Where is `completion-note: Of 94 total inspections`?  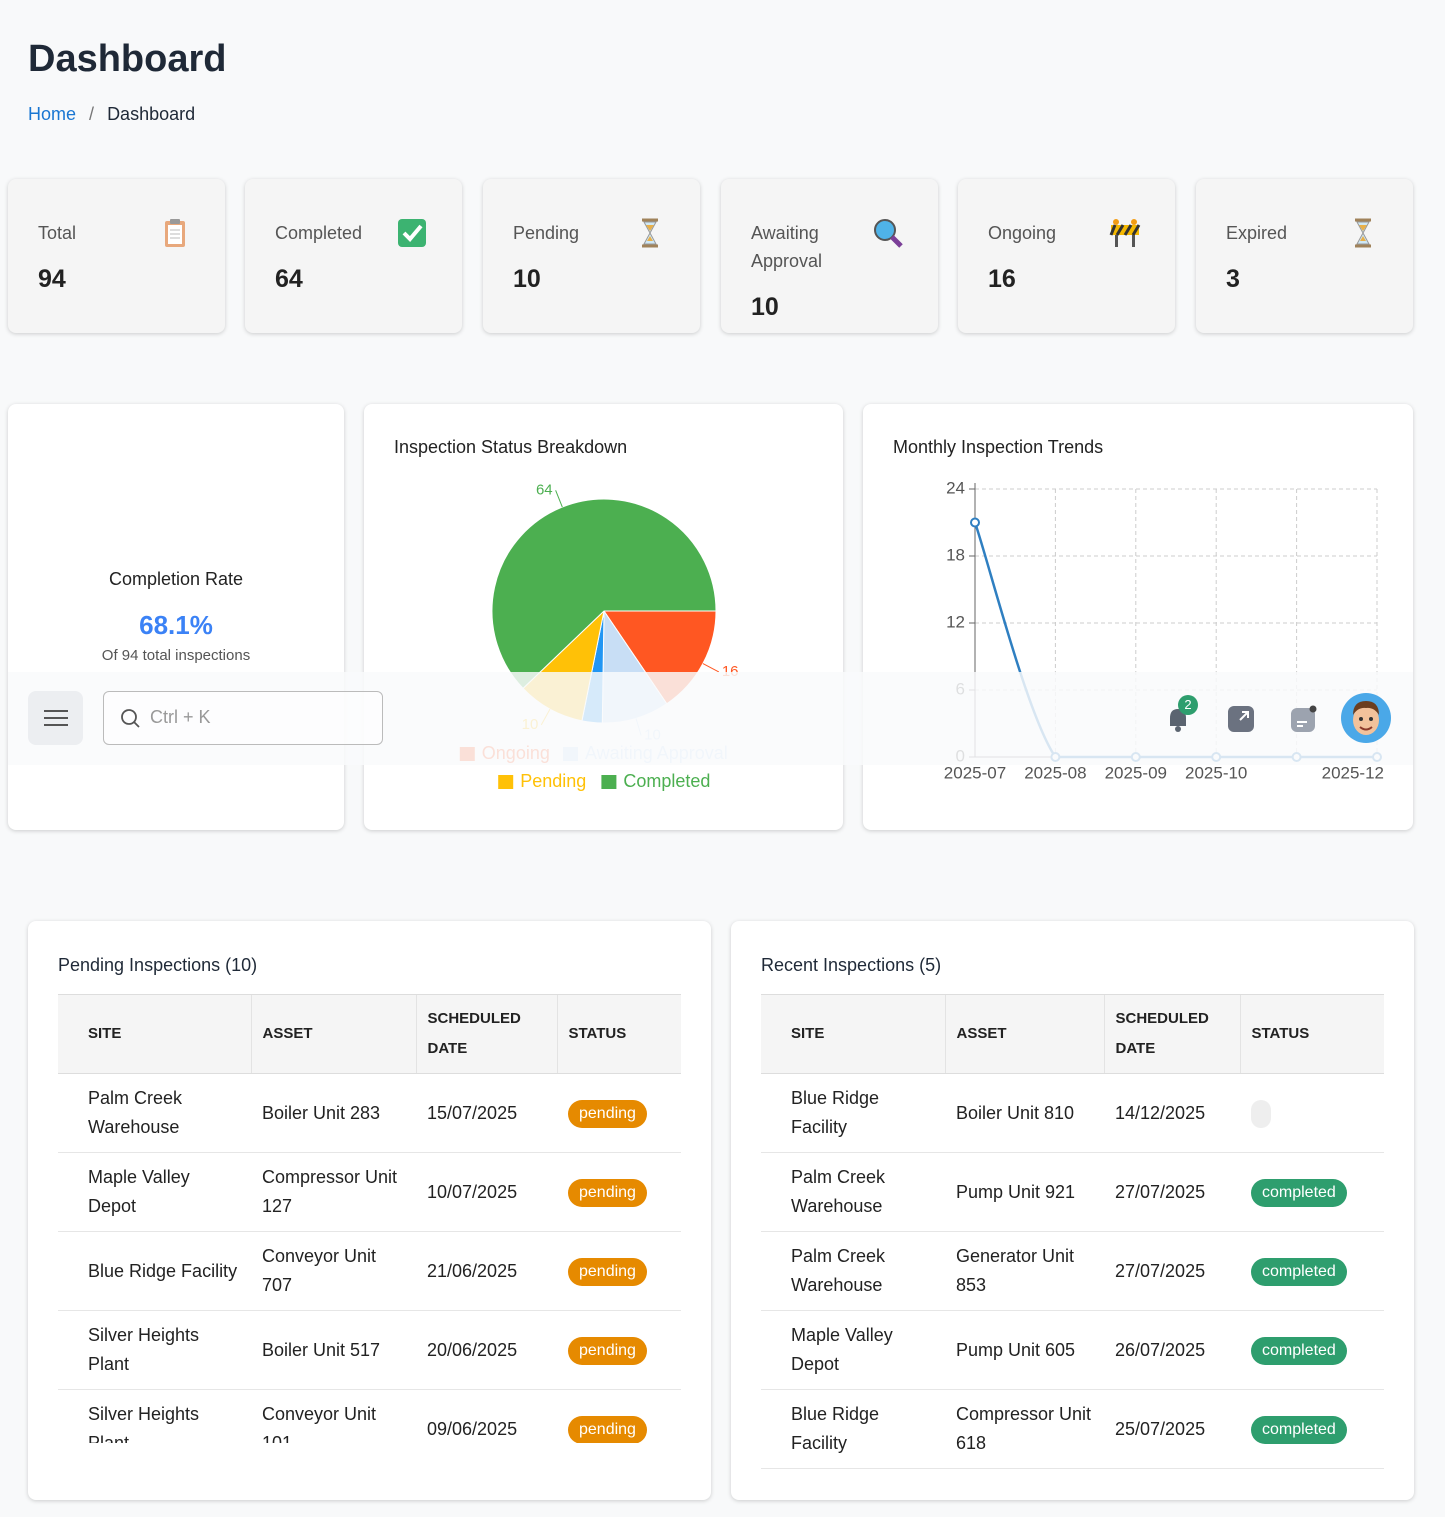 completion-note: Of 94 total inspections is located at coordinates (176, 655).